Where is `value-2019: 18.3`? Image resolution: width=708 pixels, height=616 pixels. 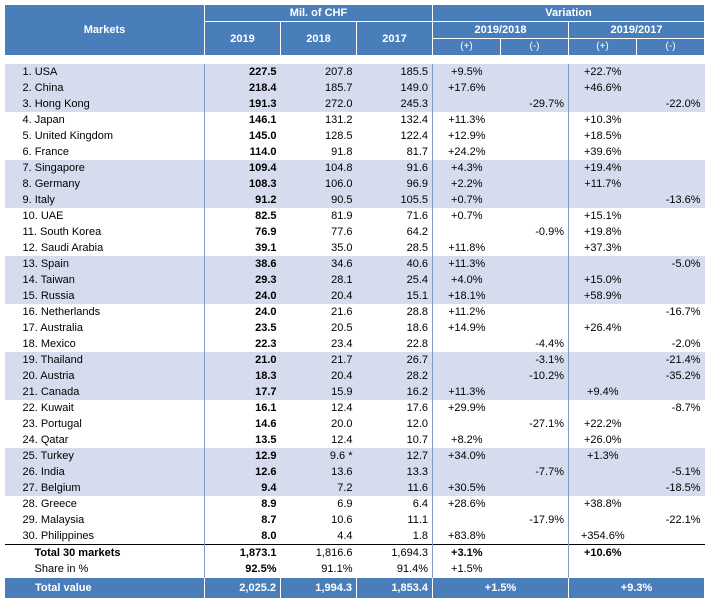
value-2019: 18.3 is located at coordinates (242, 376).